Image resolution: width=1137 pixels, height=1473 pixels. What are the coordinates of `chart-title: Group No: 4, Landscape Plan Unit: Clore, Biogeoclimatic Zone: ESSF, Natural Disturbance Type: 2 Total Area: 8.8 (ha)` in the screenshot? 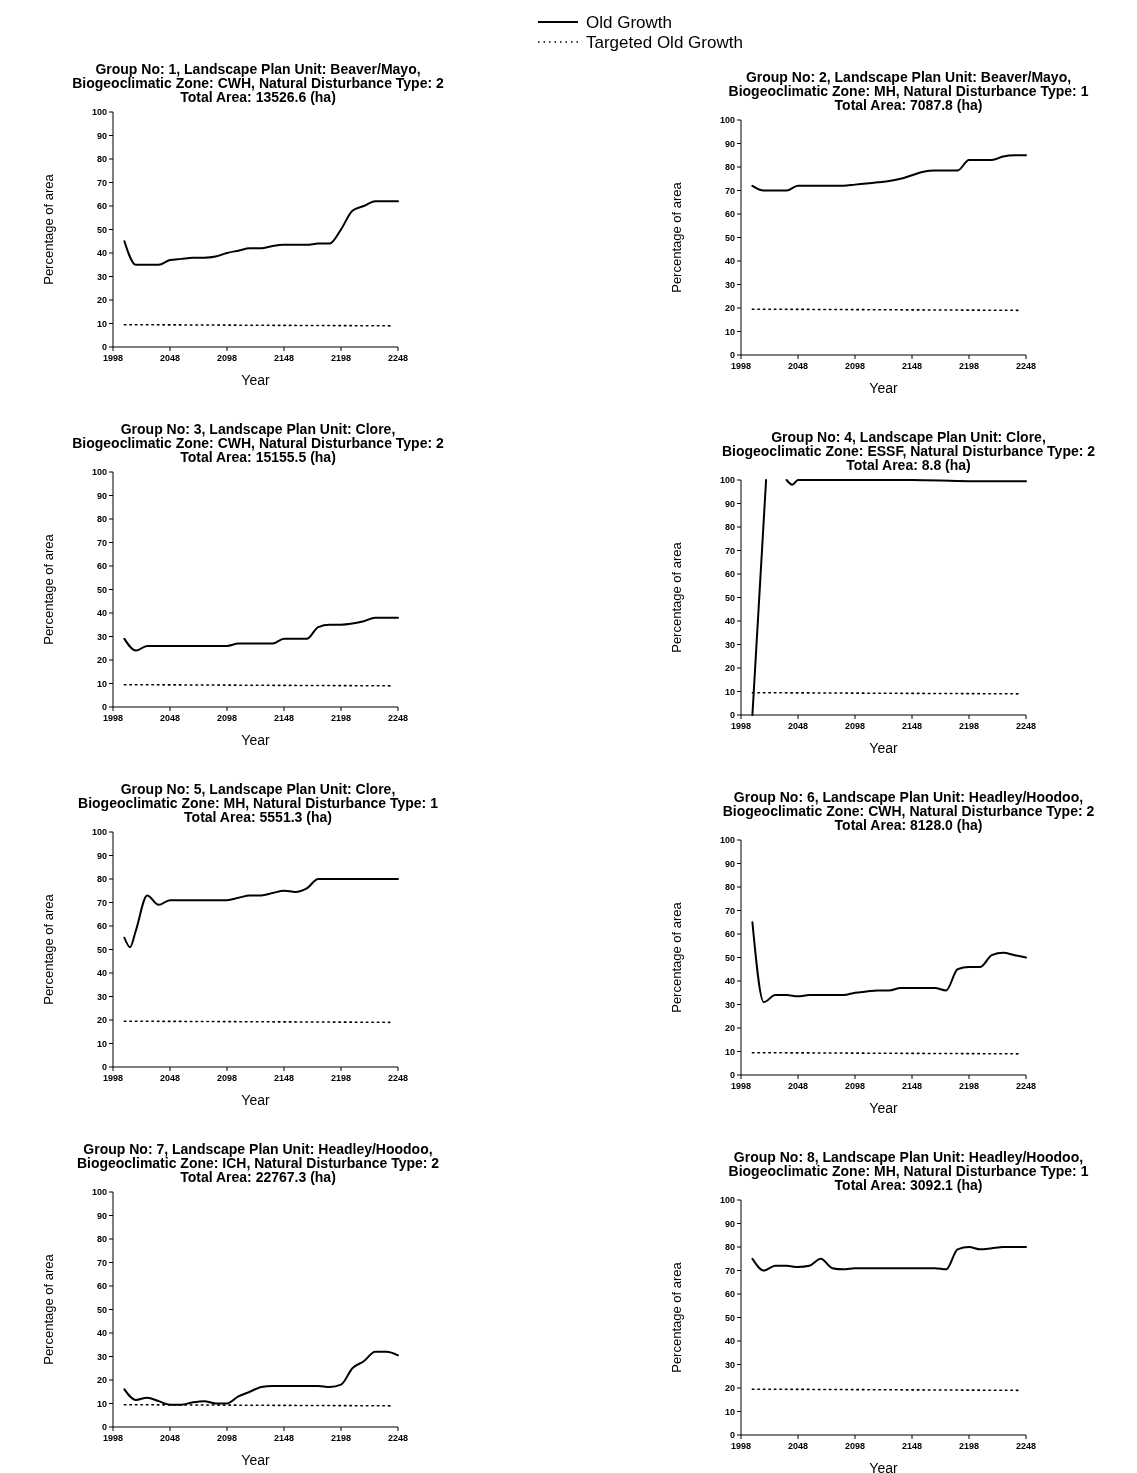 It's located at (908, 451).